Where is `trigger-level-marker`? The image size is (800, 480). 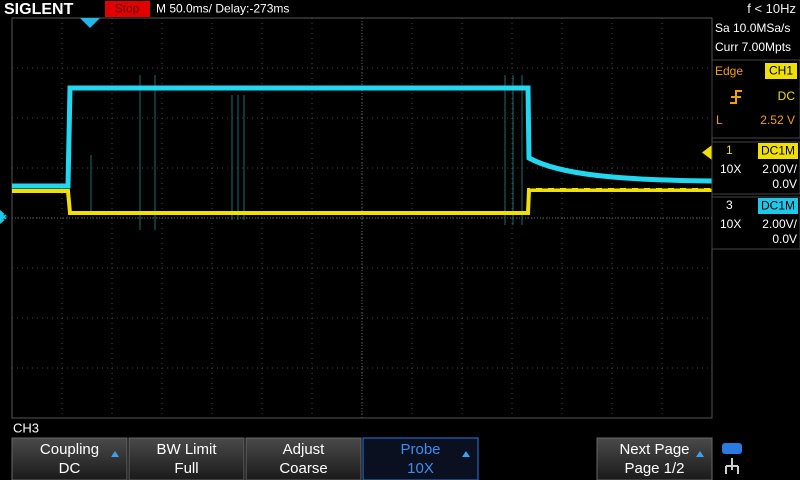
trigger-level-marker is located at coordinates (707, 152).